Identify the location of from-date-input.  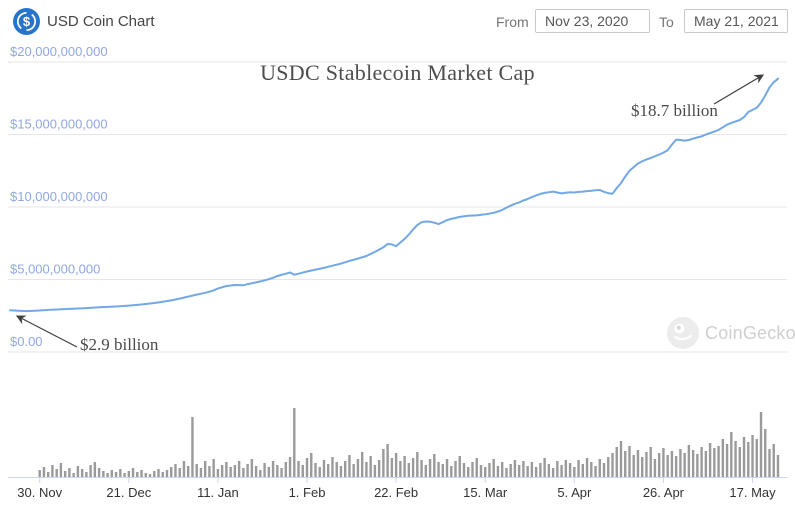
(592, 21).